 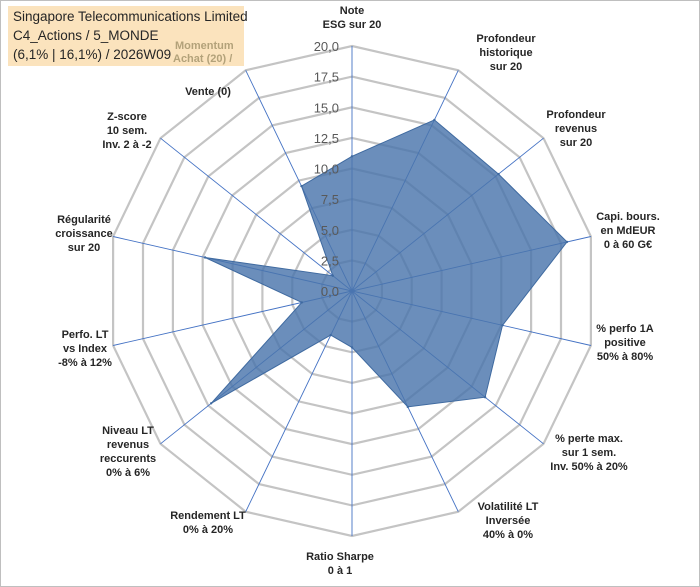 What do you see at coordinates (330, 260) in the screenshot?
I see `tick-label: 2,5` at bounding box center [330, 260].